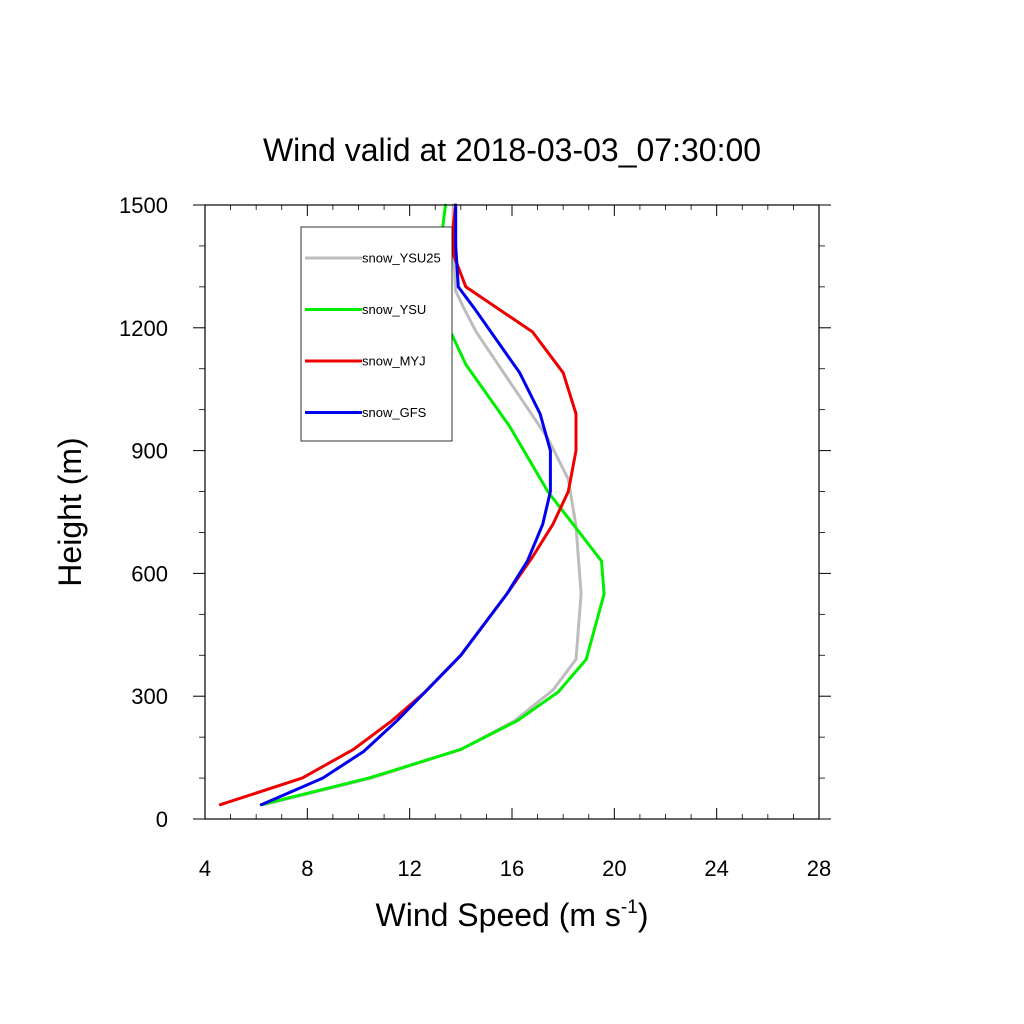 This screenshot has height=1024, width=1024. What do you see at coordinates (512, 868) in the screenshot?
I see `x-tick-label: 16` at bounding box center [512, 868].